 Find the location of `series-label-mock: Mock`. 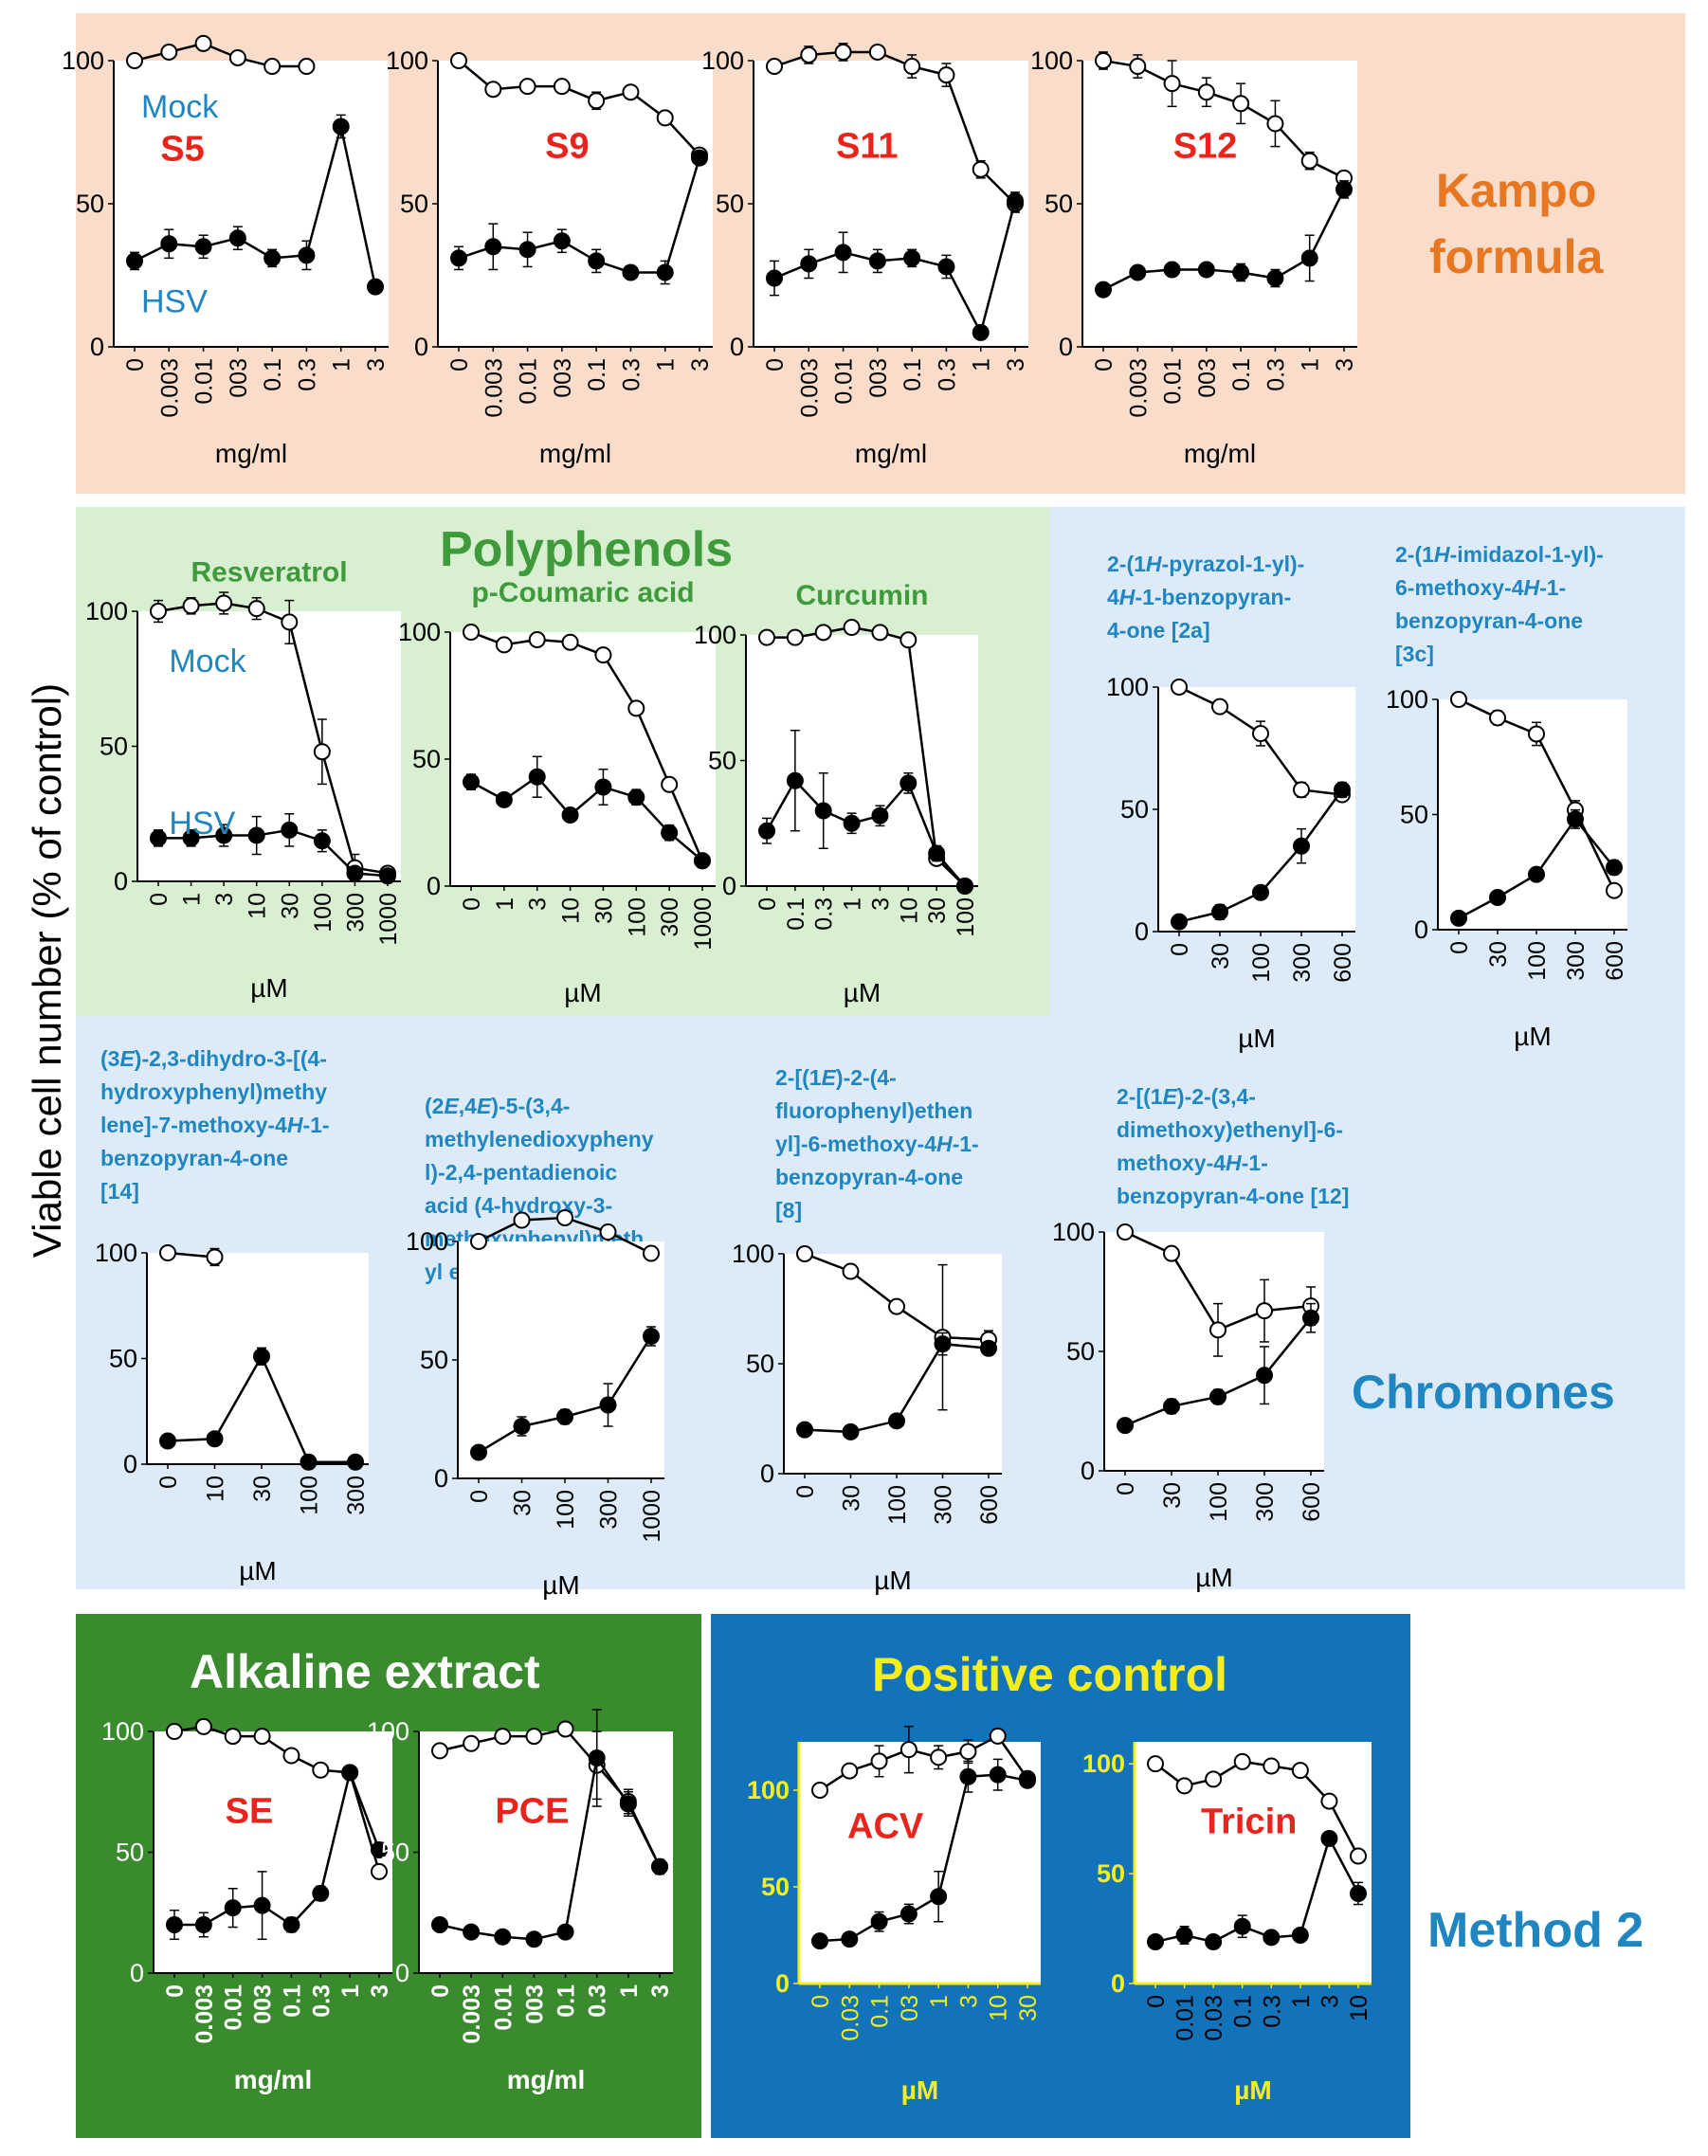

series-label-mock: Mock is located at coordinates (207, 661).